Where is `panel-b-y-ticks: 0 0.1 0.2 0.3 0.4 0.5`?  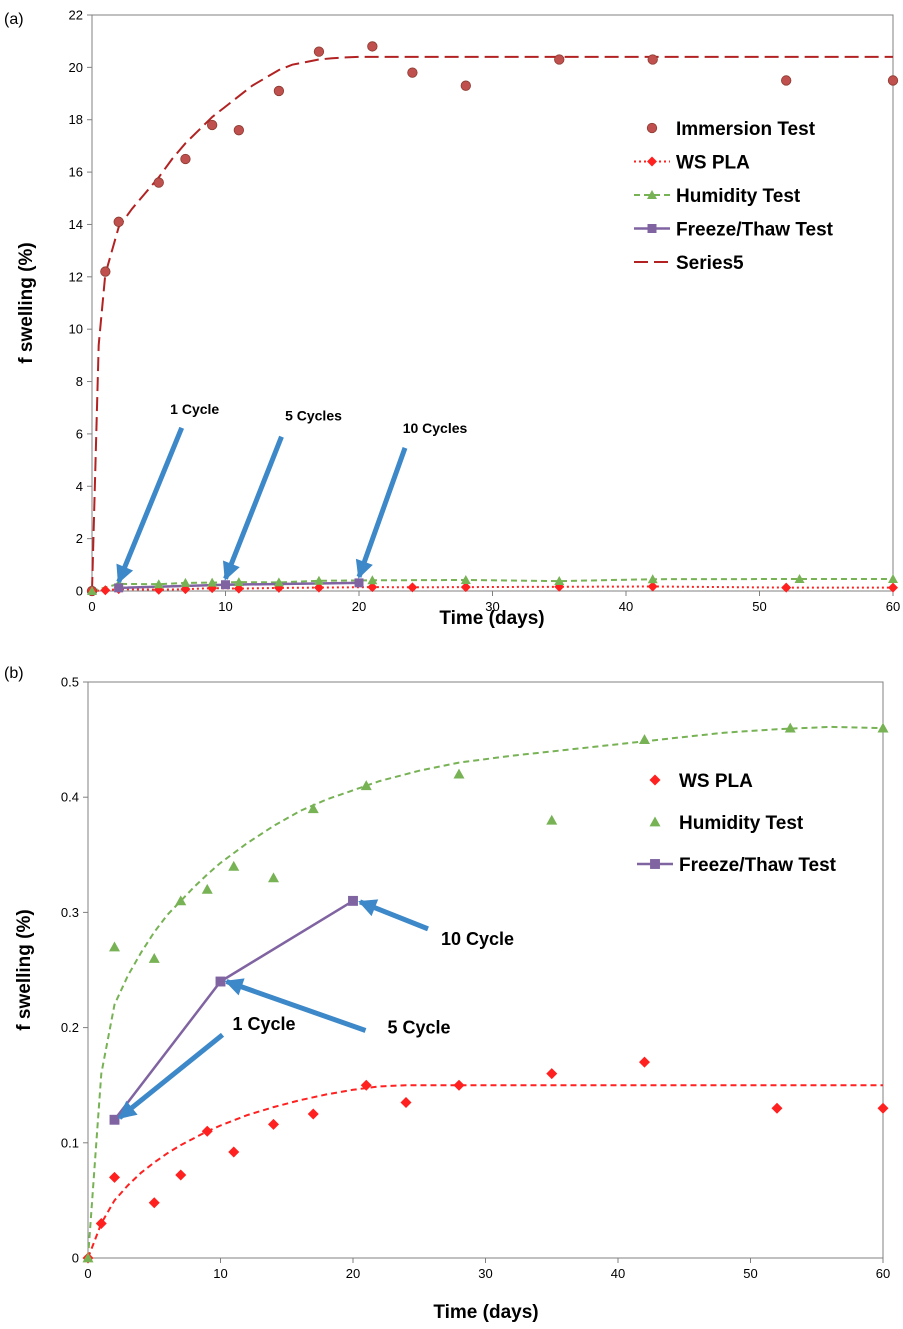
panel-b-y-ticks: 0 0.1 0.2 0.3 0.4 0.5 is located at coordinates (74, 970).